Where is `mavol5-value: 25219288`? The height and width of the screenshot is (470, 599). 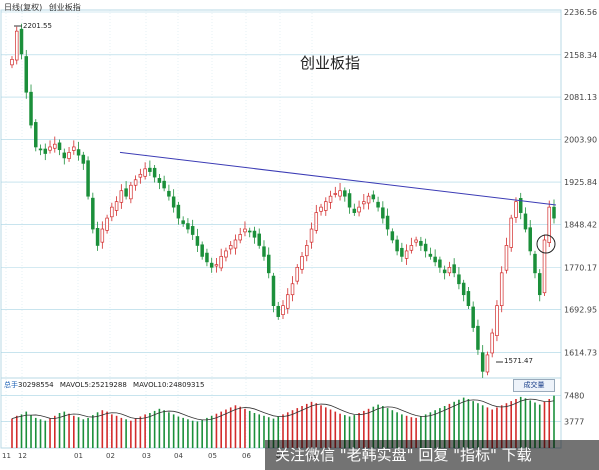
mavol5-value: 25219288 is located at coordinates (109, 385).